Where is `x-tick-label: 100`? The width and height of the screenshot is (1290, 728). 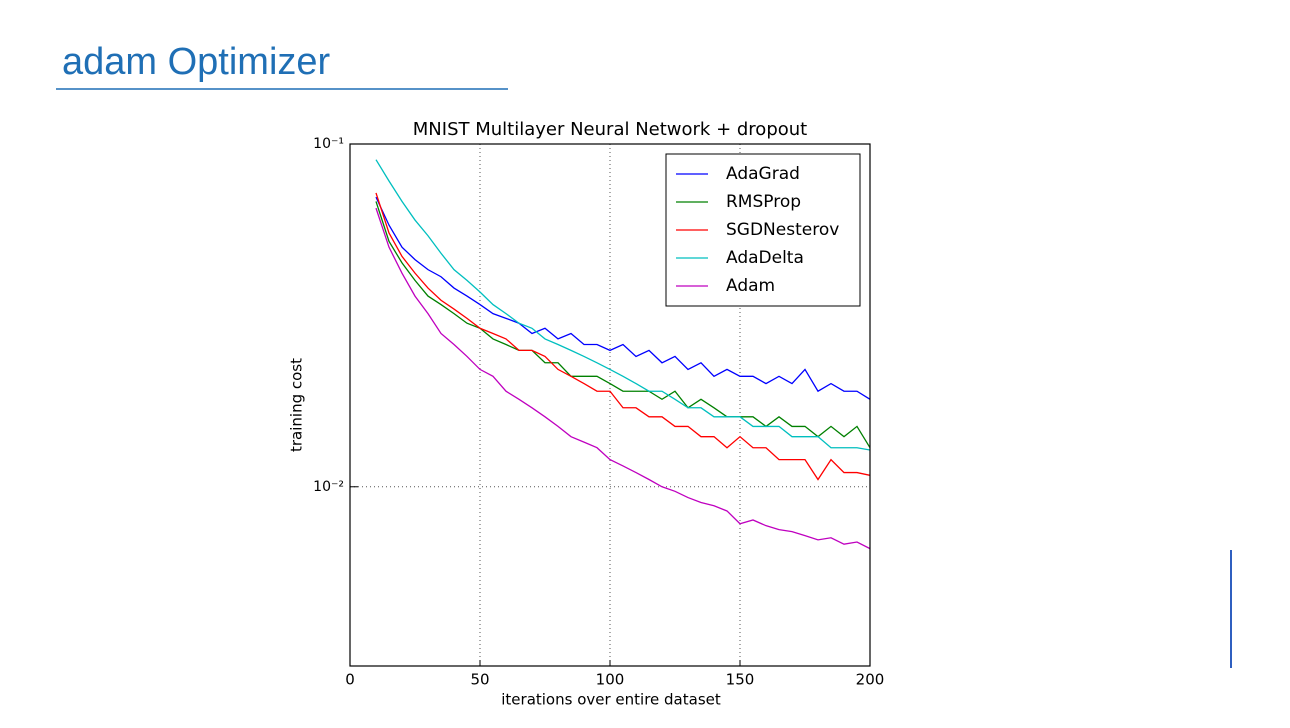
x-tick-label: 100 is located at coordinates (610, 680).